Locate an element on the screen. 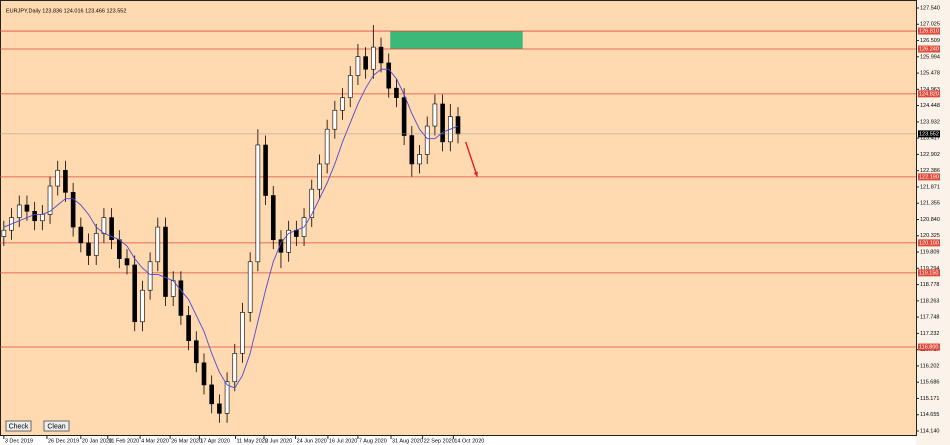  last-price-label: 123.552 is located at coordinates (929, 134).